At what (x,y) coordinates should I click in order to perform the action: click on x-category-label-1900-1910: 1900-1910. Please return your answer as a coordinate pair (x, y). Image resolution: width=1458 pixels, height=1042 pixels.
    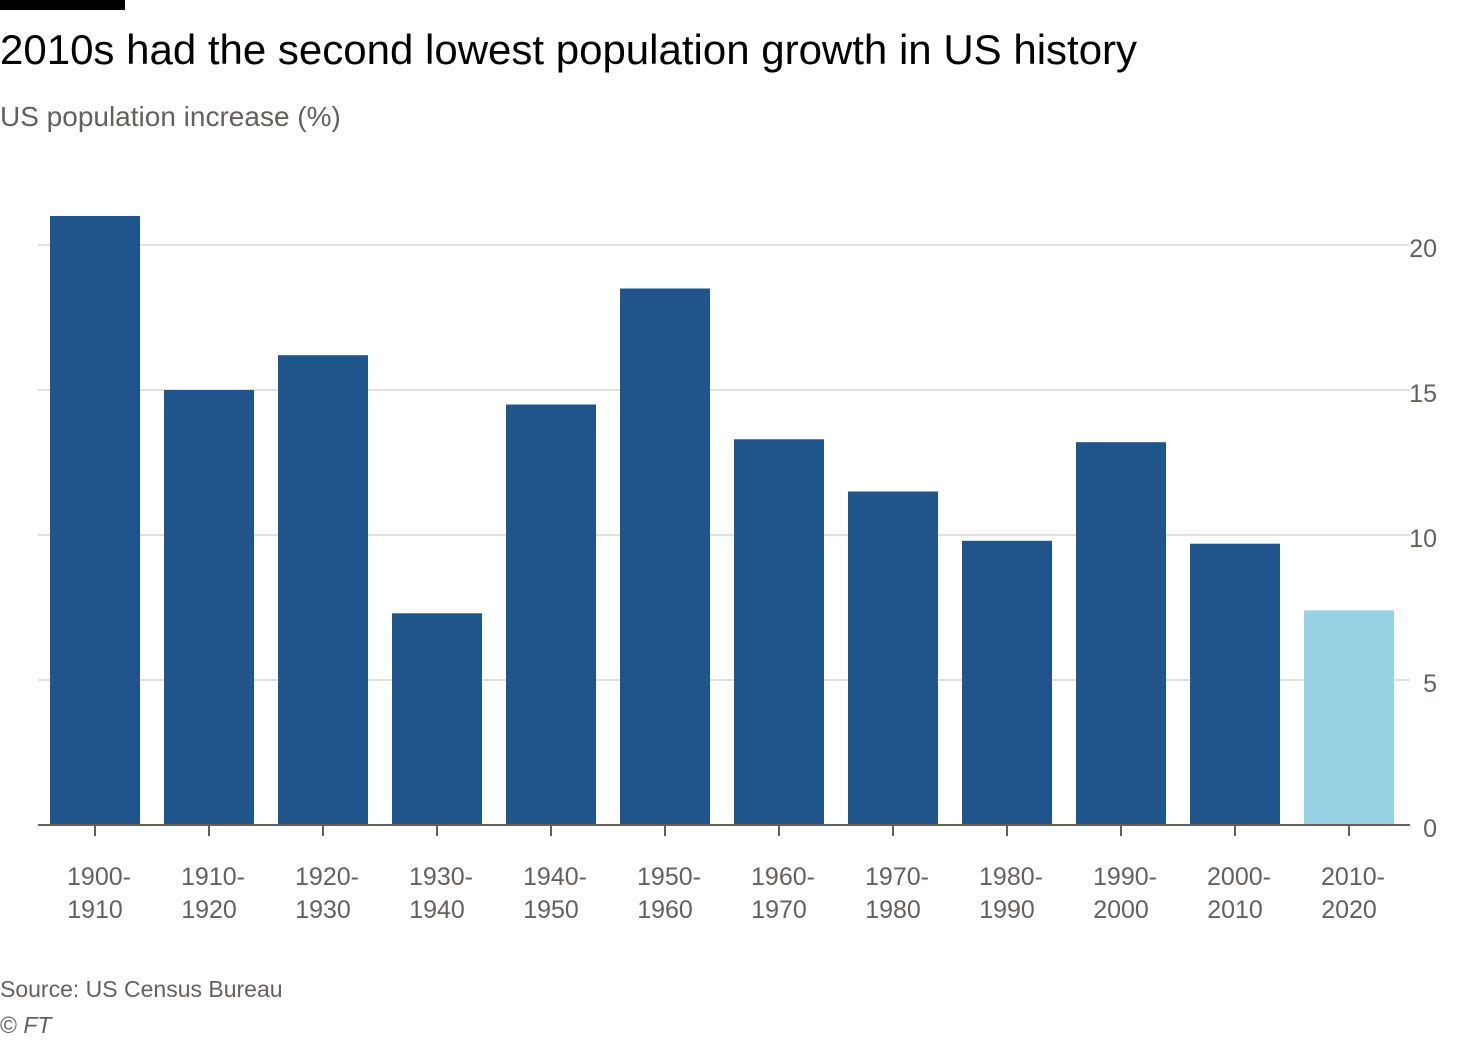
    Looking at the image, I should click on (99, 893).